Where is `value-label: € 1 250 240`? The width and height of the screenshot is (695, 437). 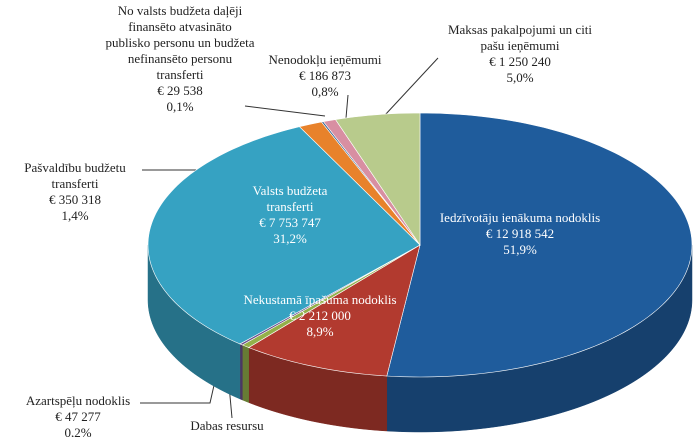
value-label: € 1 250 240 is located at coordinates (520, 61).